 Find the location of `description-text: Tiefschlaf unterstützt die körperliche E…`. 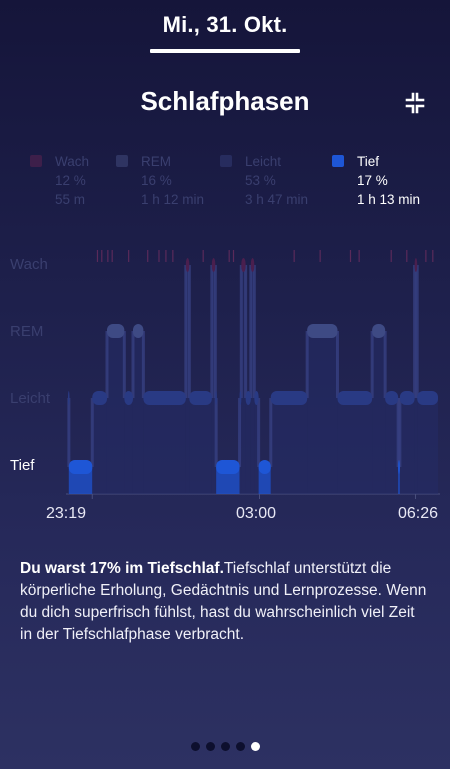

description-text: Tiefschlaf unterstützt die körperliche E… is located at coordinates (223, 601).